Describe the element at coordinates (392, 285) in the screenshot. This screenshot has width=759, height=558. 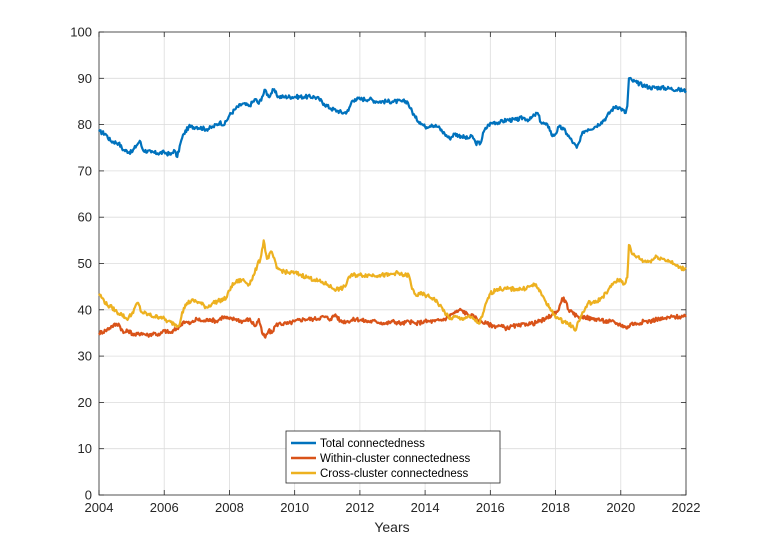
I see `series-line-cross-cluster-connectedness` at that location.